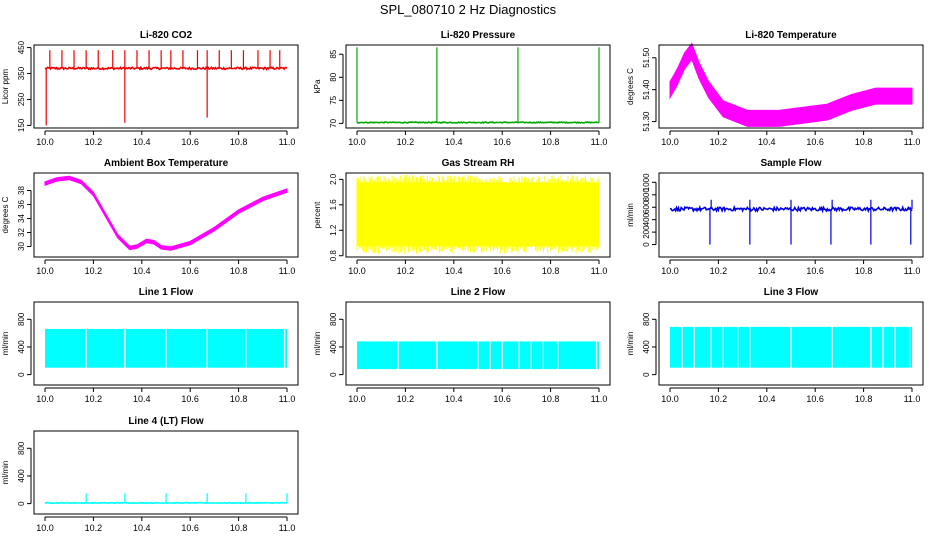  What do you see at coordinates (166, 163) in the screenshot?
I see `chart-title: Ambient Box Temperature` at bounding box center [166, 163].